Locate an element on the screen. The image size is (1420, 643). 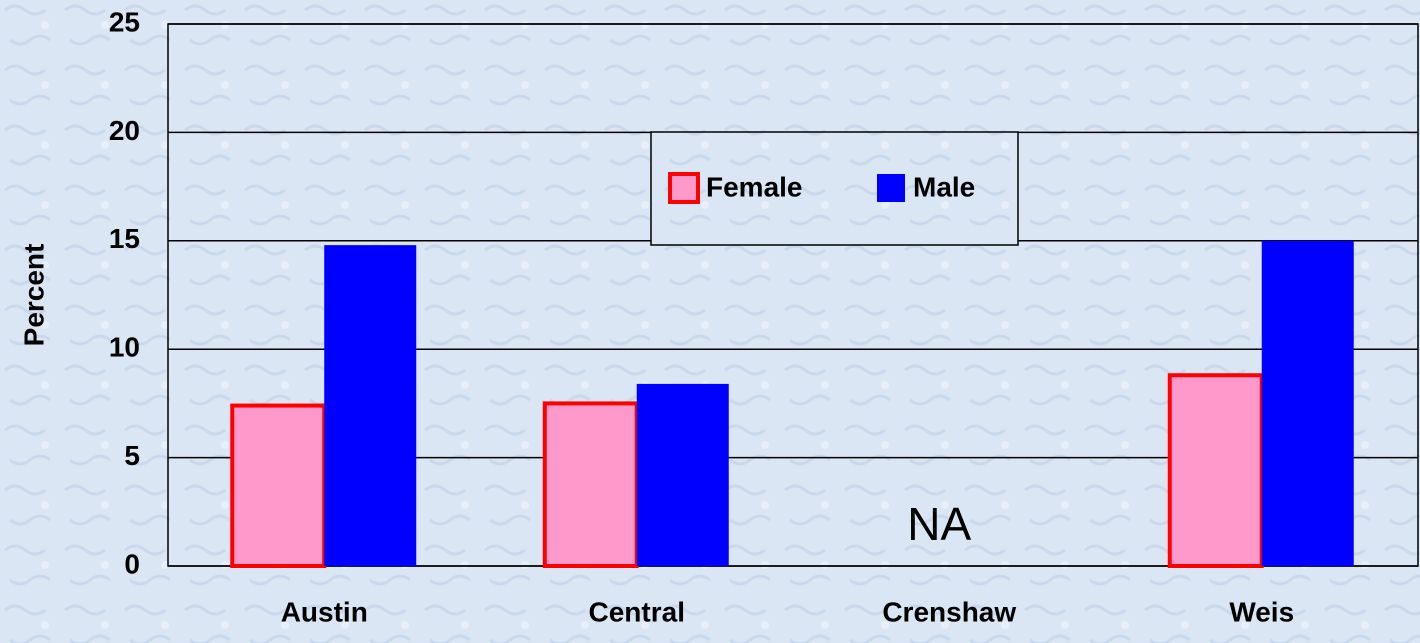
legend-label: Female is located at coordinates (754, 186).